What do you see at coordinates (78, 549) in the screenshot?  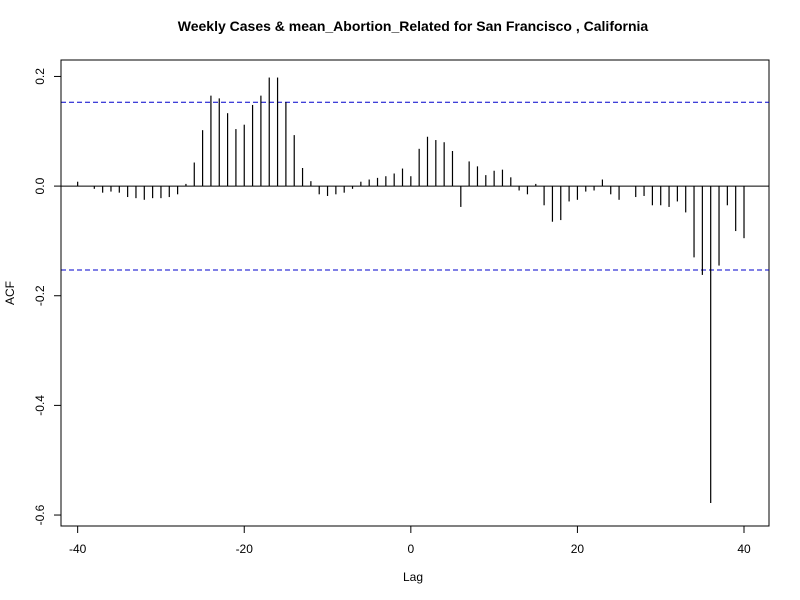 I see `x-tick-label: -40` at bounding box center [78, 549].